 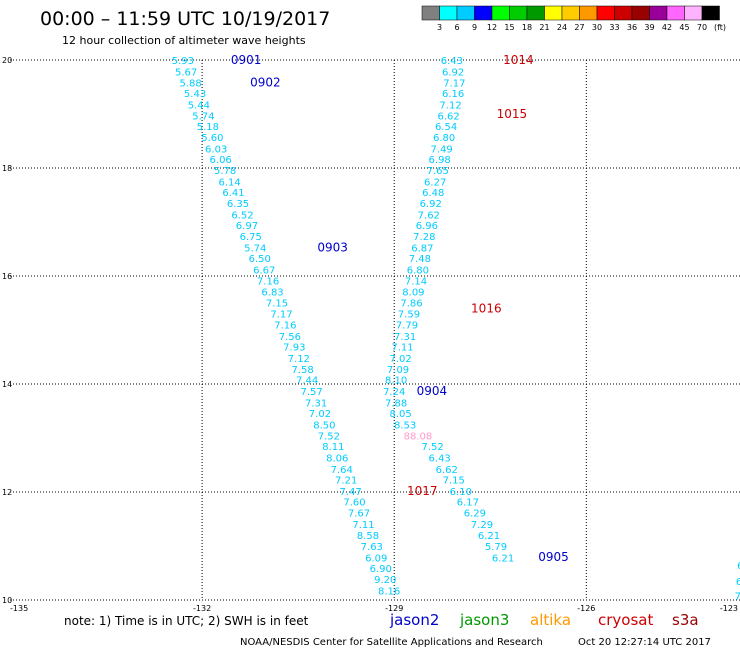 What do you see at coordinates (667, 27) in the screenshot?
I see `legend-tick-label: 42` at bounding box center [667, 27].